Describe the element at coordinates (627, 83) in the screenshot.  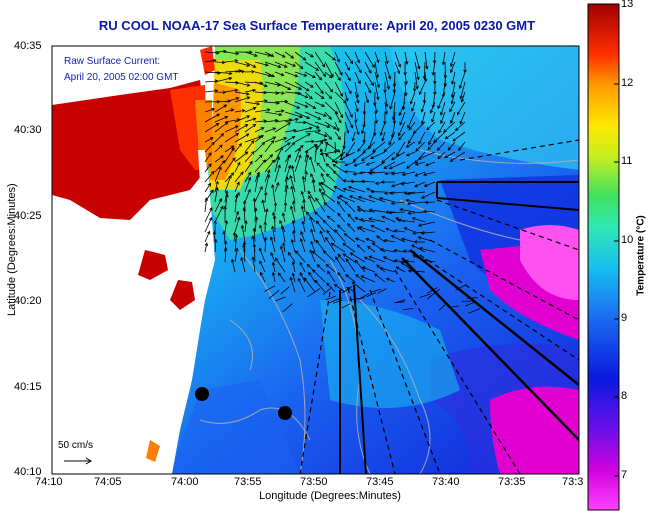
I see `colorbar-tick-label: 12` at that location.